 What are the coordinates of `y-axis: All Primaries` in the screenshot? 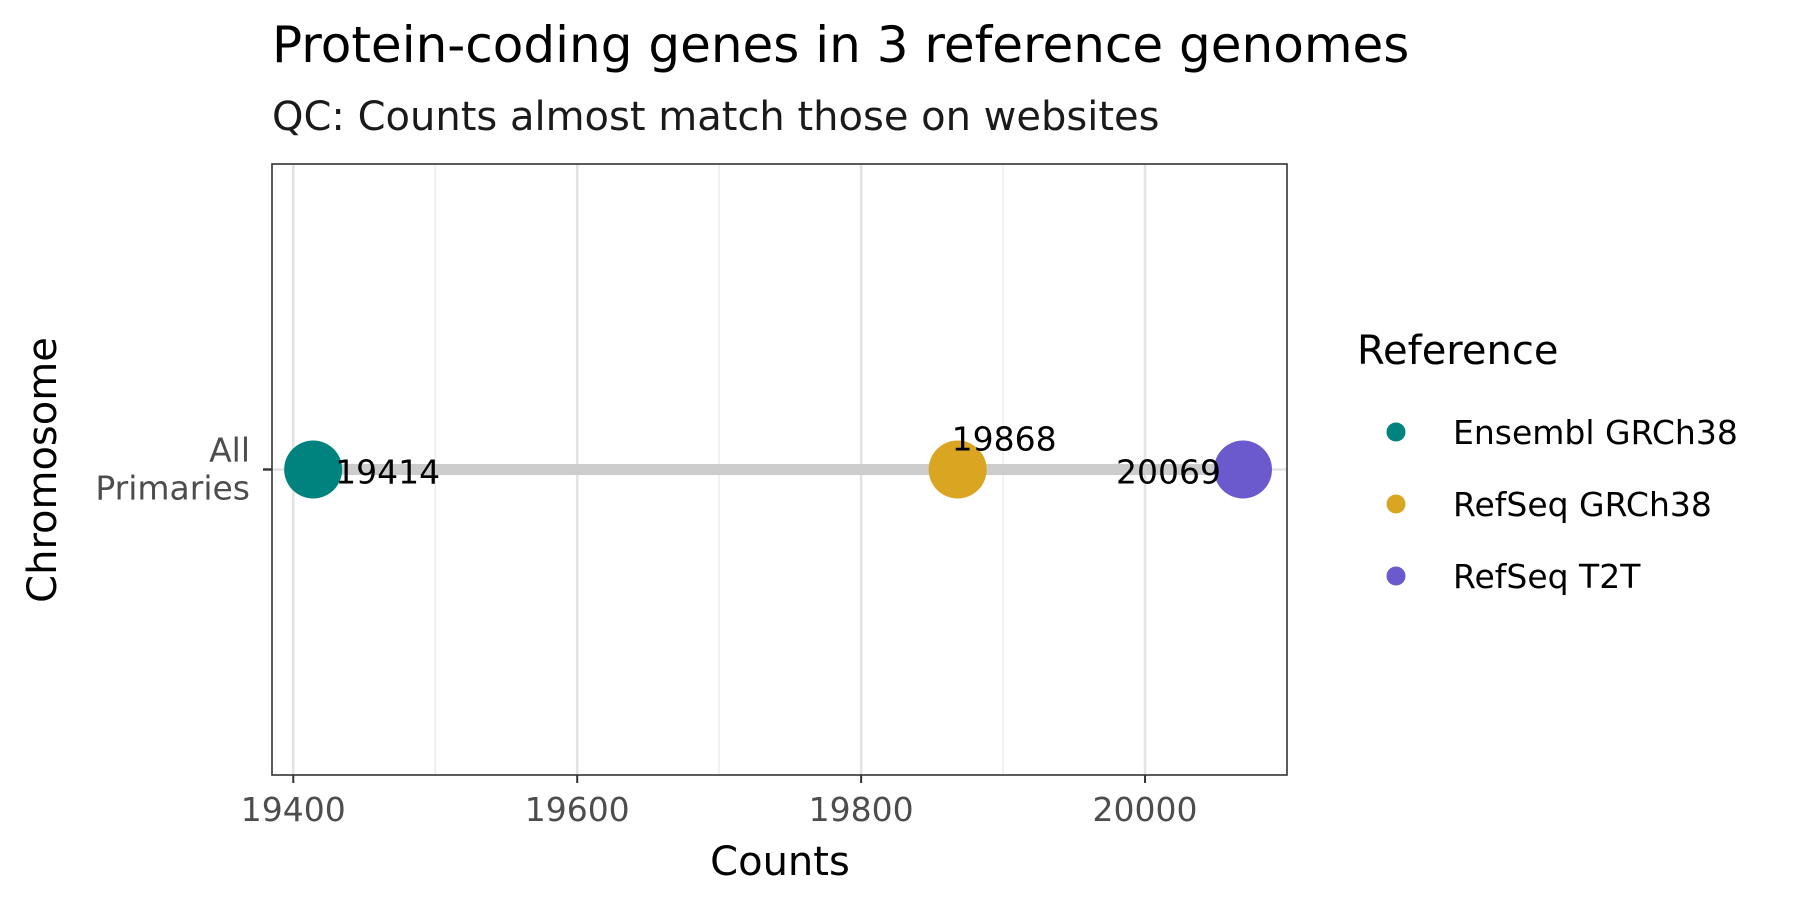 It's located at (183, 469).